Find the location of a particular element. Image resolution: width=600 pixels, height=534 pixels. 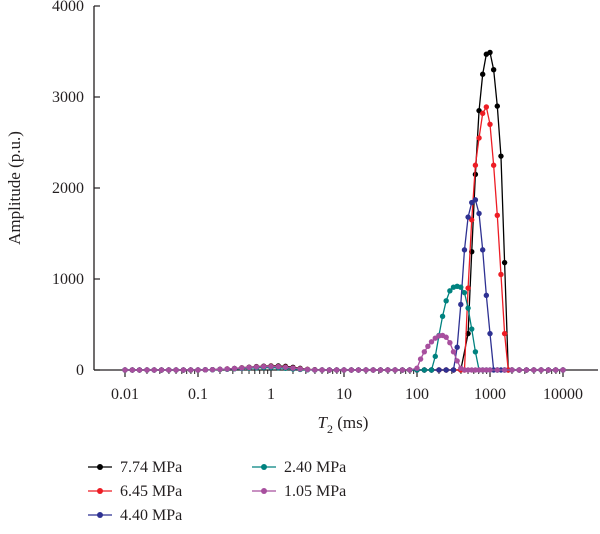

legend-label: 1.05 MPa is located at coordinates (315, 491).